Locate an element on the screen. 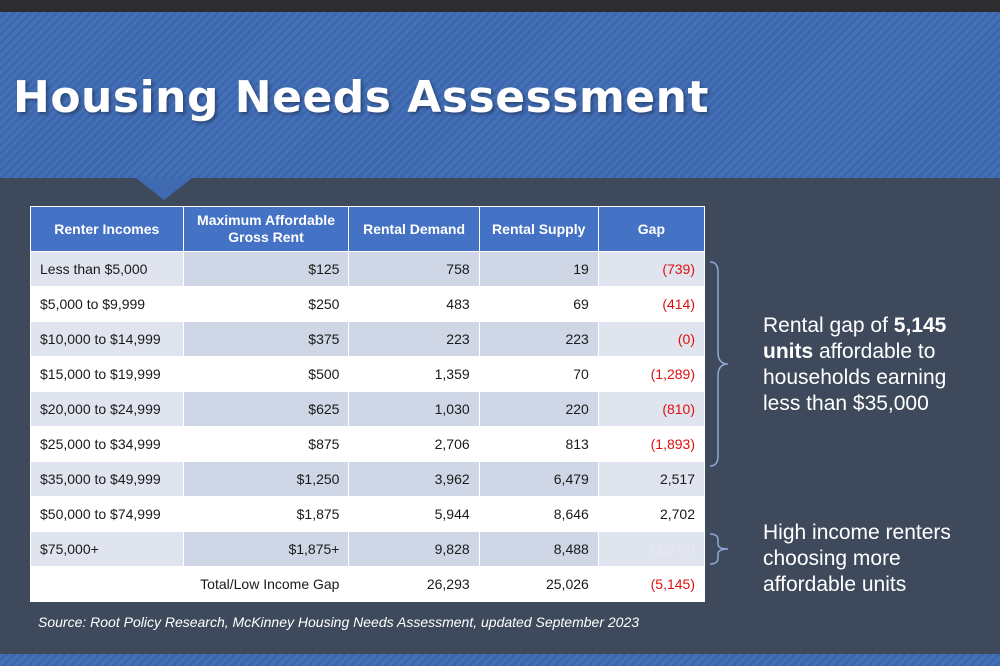 The image size is (1000, 666). cell-gap: (739) is located at coordinates (651, 269).